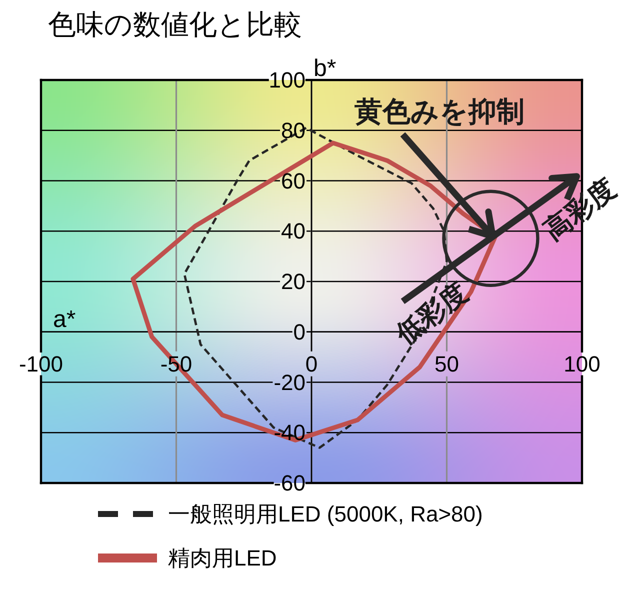  Describe the element at coordinates (41, 363) in the screenshot. I see `x-tick-label: -100` at that location.